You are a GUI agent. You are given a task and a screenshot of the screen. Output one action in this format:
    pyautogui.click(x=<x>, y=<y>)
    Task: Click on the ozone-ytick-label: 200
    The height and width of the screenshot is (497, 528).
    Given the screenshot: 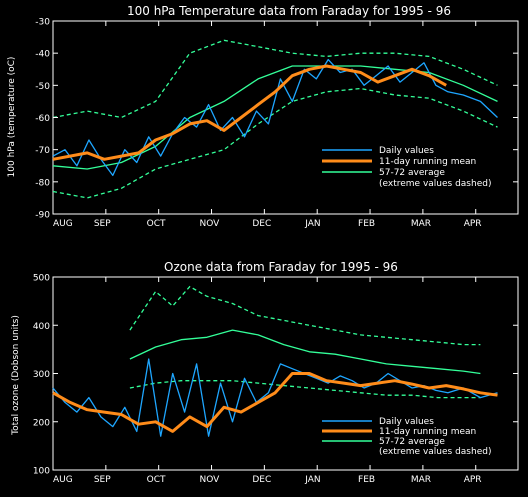 What is the action you would take?
    pyautogui.click(x=41, y=423)
    